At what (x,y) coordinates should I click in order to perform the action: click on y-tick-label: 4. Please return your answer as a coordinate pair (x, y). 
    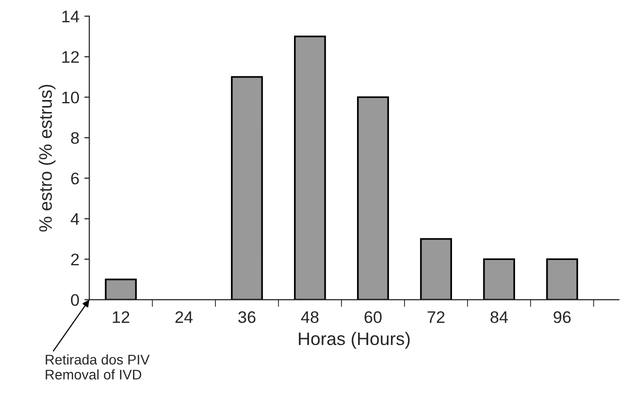
    Looking at the image, I should click on (75, 219).